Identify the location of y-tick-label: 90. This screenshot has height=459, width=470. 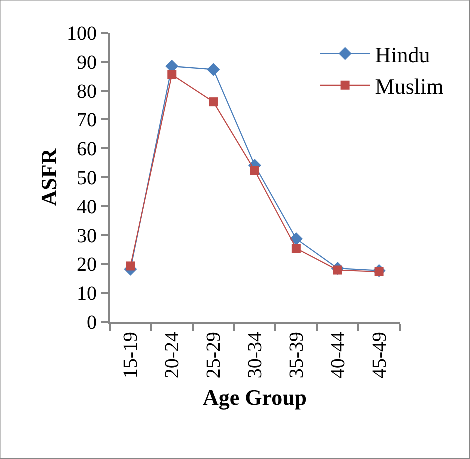
(87, 63).